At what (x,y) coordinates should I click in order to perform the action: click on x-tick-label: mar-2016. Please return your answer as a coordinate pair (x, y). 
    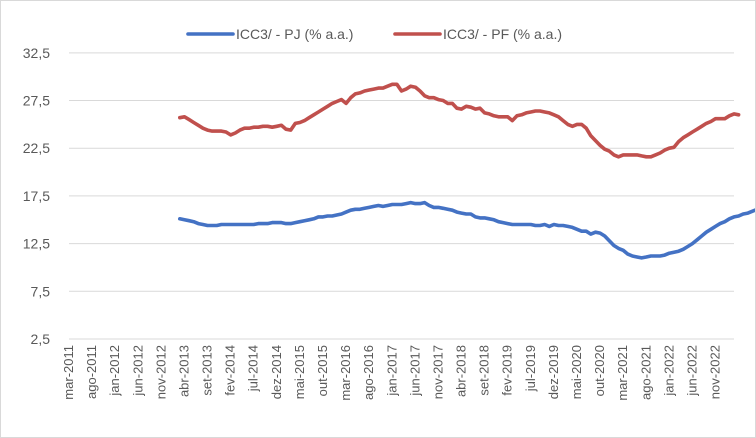
    Looking at the image, I should click on (345, 373).